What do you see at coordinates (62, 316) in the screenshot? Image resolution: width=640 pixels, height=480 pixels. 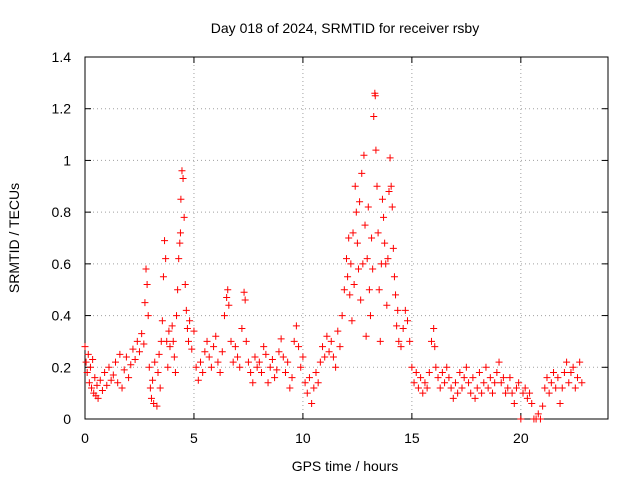 I see `y-tick-label: 0.4` at bounding box center [62, 316].